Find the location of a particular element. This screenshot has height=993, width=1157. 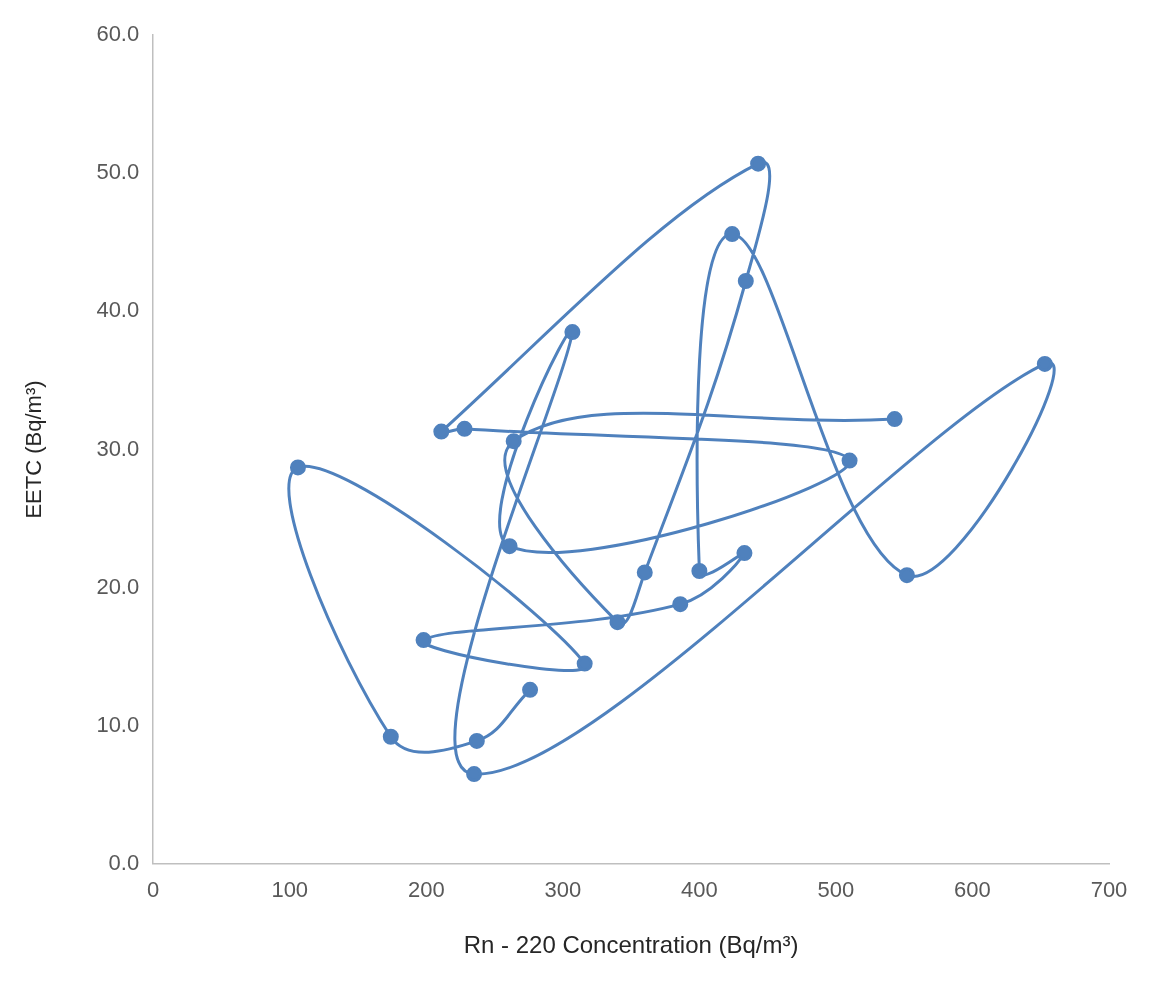

x-tick-label: 700 is located at coordinates (1109, 890).